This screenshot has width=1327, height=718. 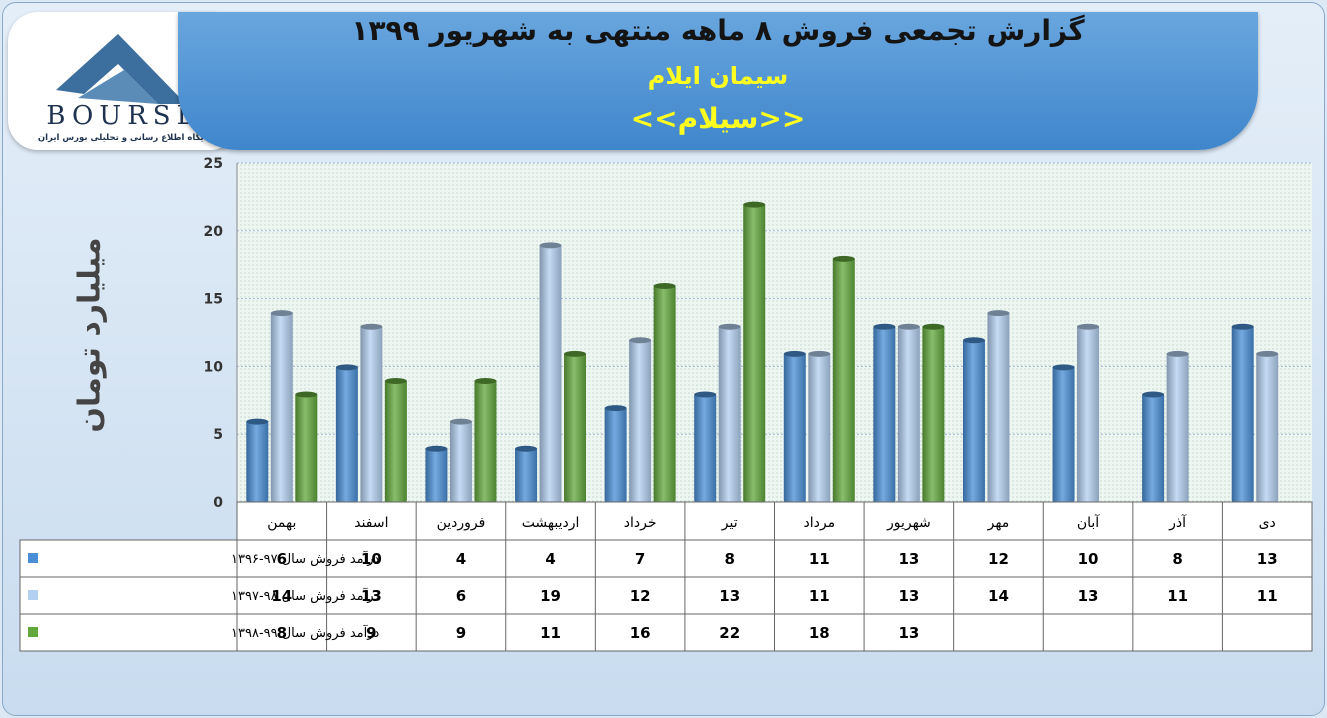 I want to click on data-cell: 4, so click(x=461, y=559).